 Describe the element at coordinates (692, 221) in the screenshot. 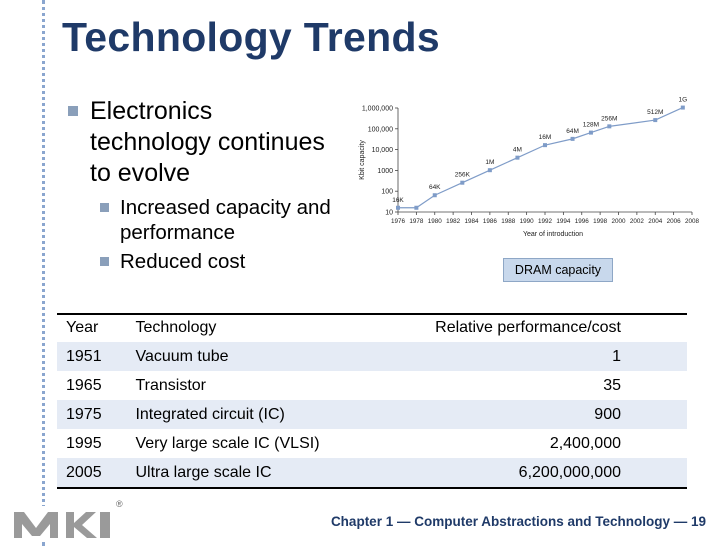

I see `x-tick-label: 2008` at that location.